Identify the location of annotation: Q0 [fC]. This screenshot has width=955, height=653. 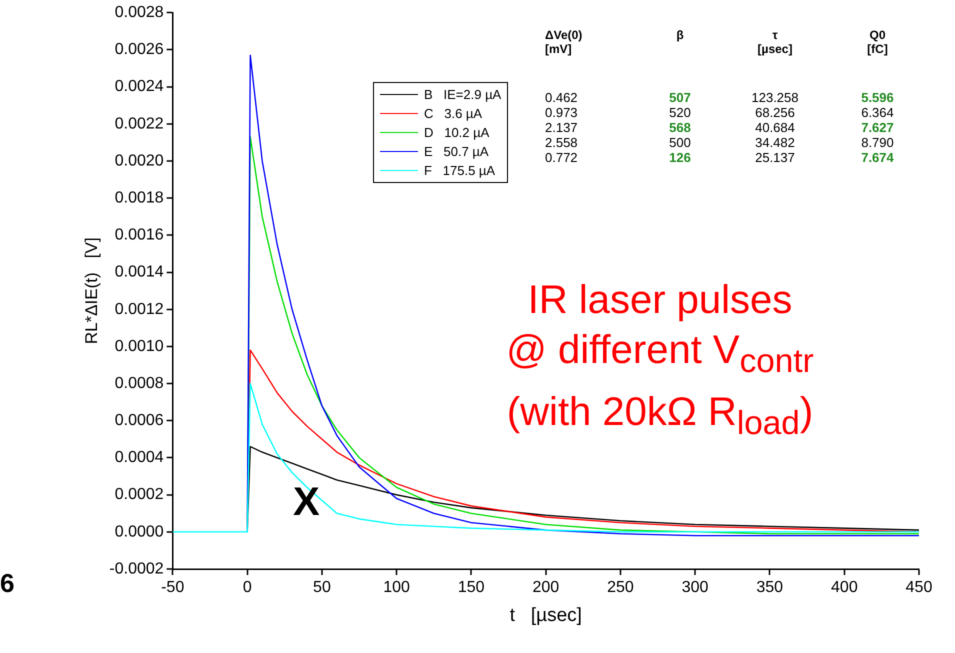
(877, 43).